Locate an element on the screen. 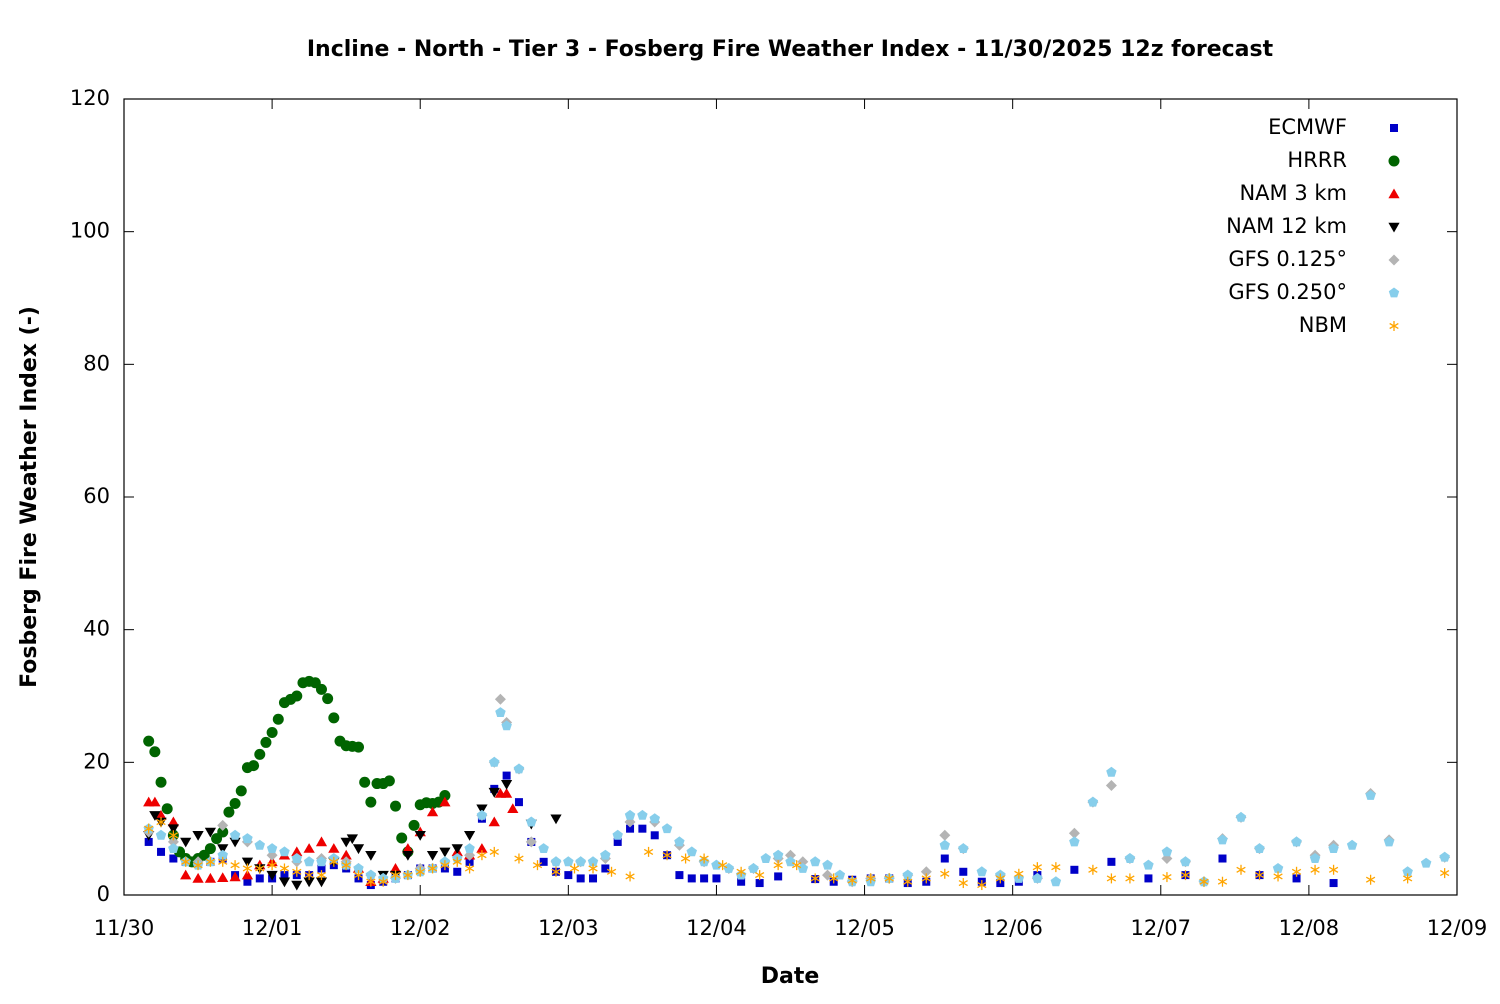  x-axis-label: Date is located at coordinates (790, 976).